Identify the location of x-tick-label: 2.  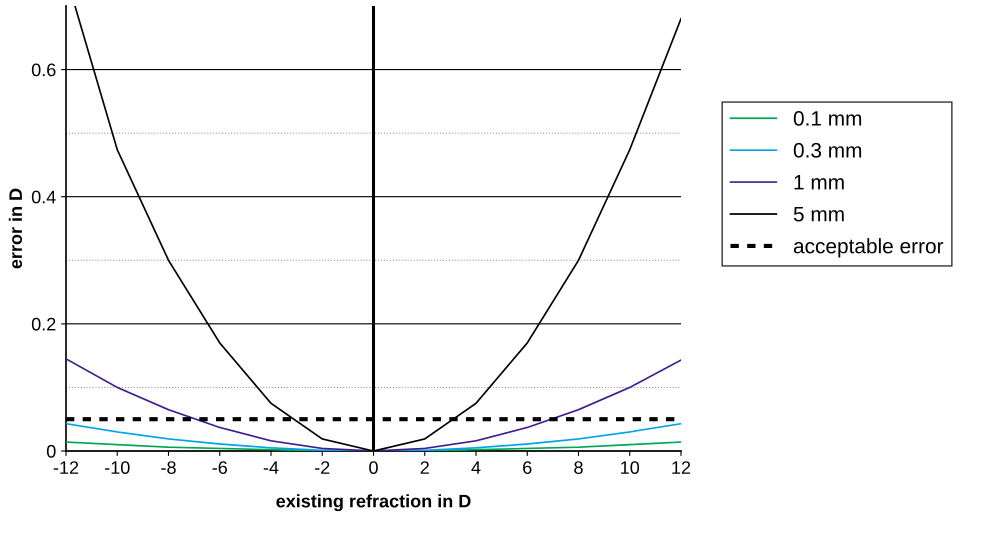
(424, 467).